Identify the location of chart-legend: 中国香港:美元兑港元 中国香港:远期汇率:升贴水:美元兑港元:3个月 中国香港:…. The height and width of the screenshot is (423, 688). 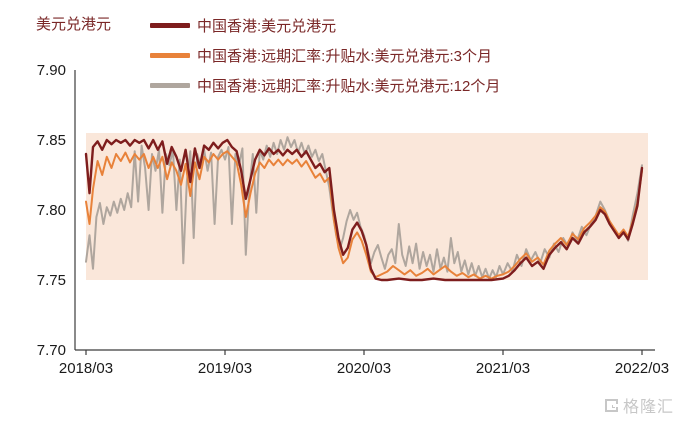
(325, 55).